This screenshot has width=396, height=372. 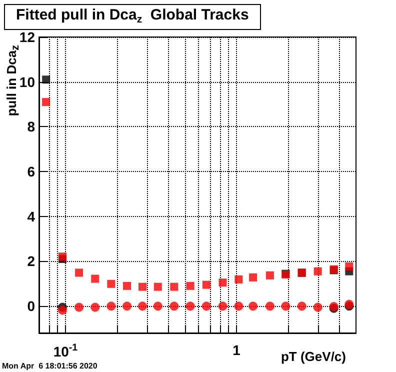 What do you see at coordinates (31, 261) in the screenshot?
I see `y-tick-label: 2` at bounding box center [31, 261].